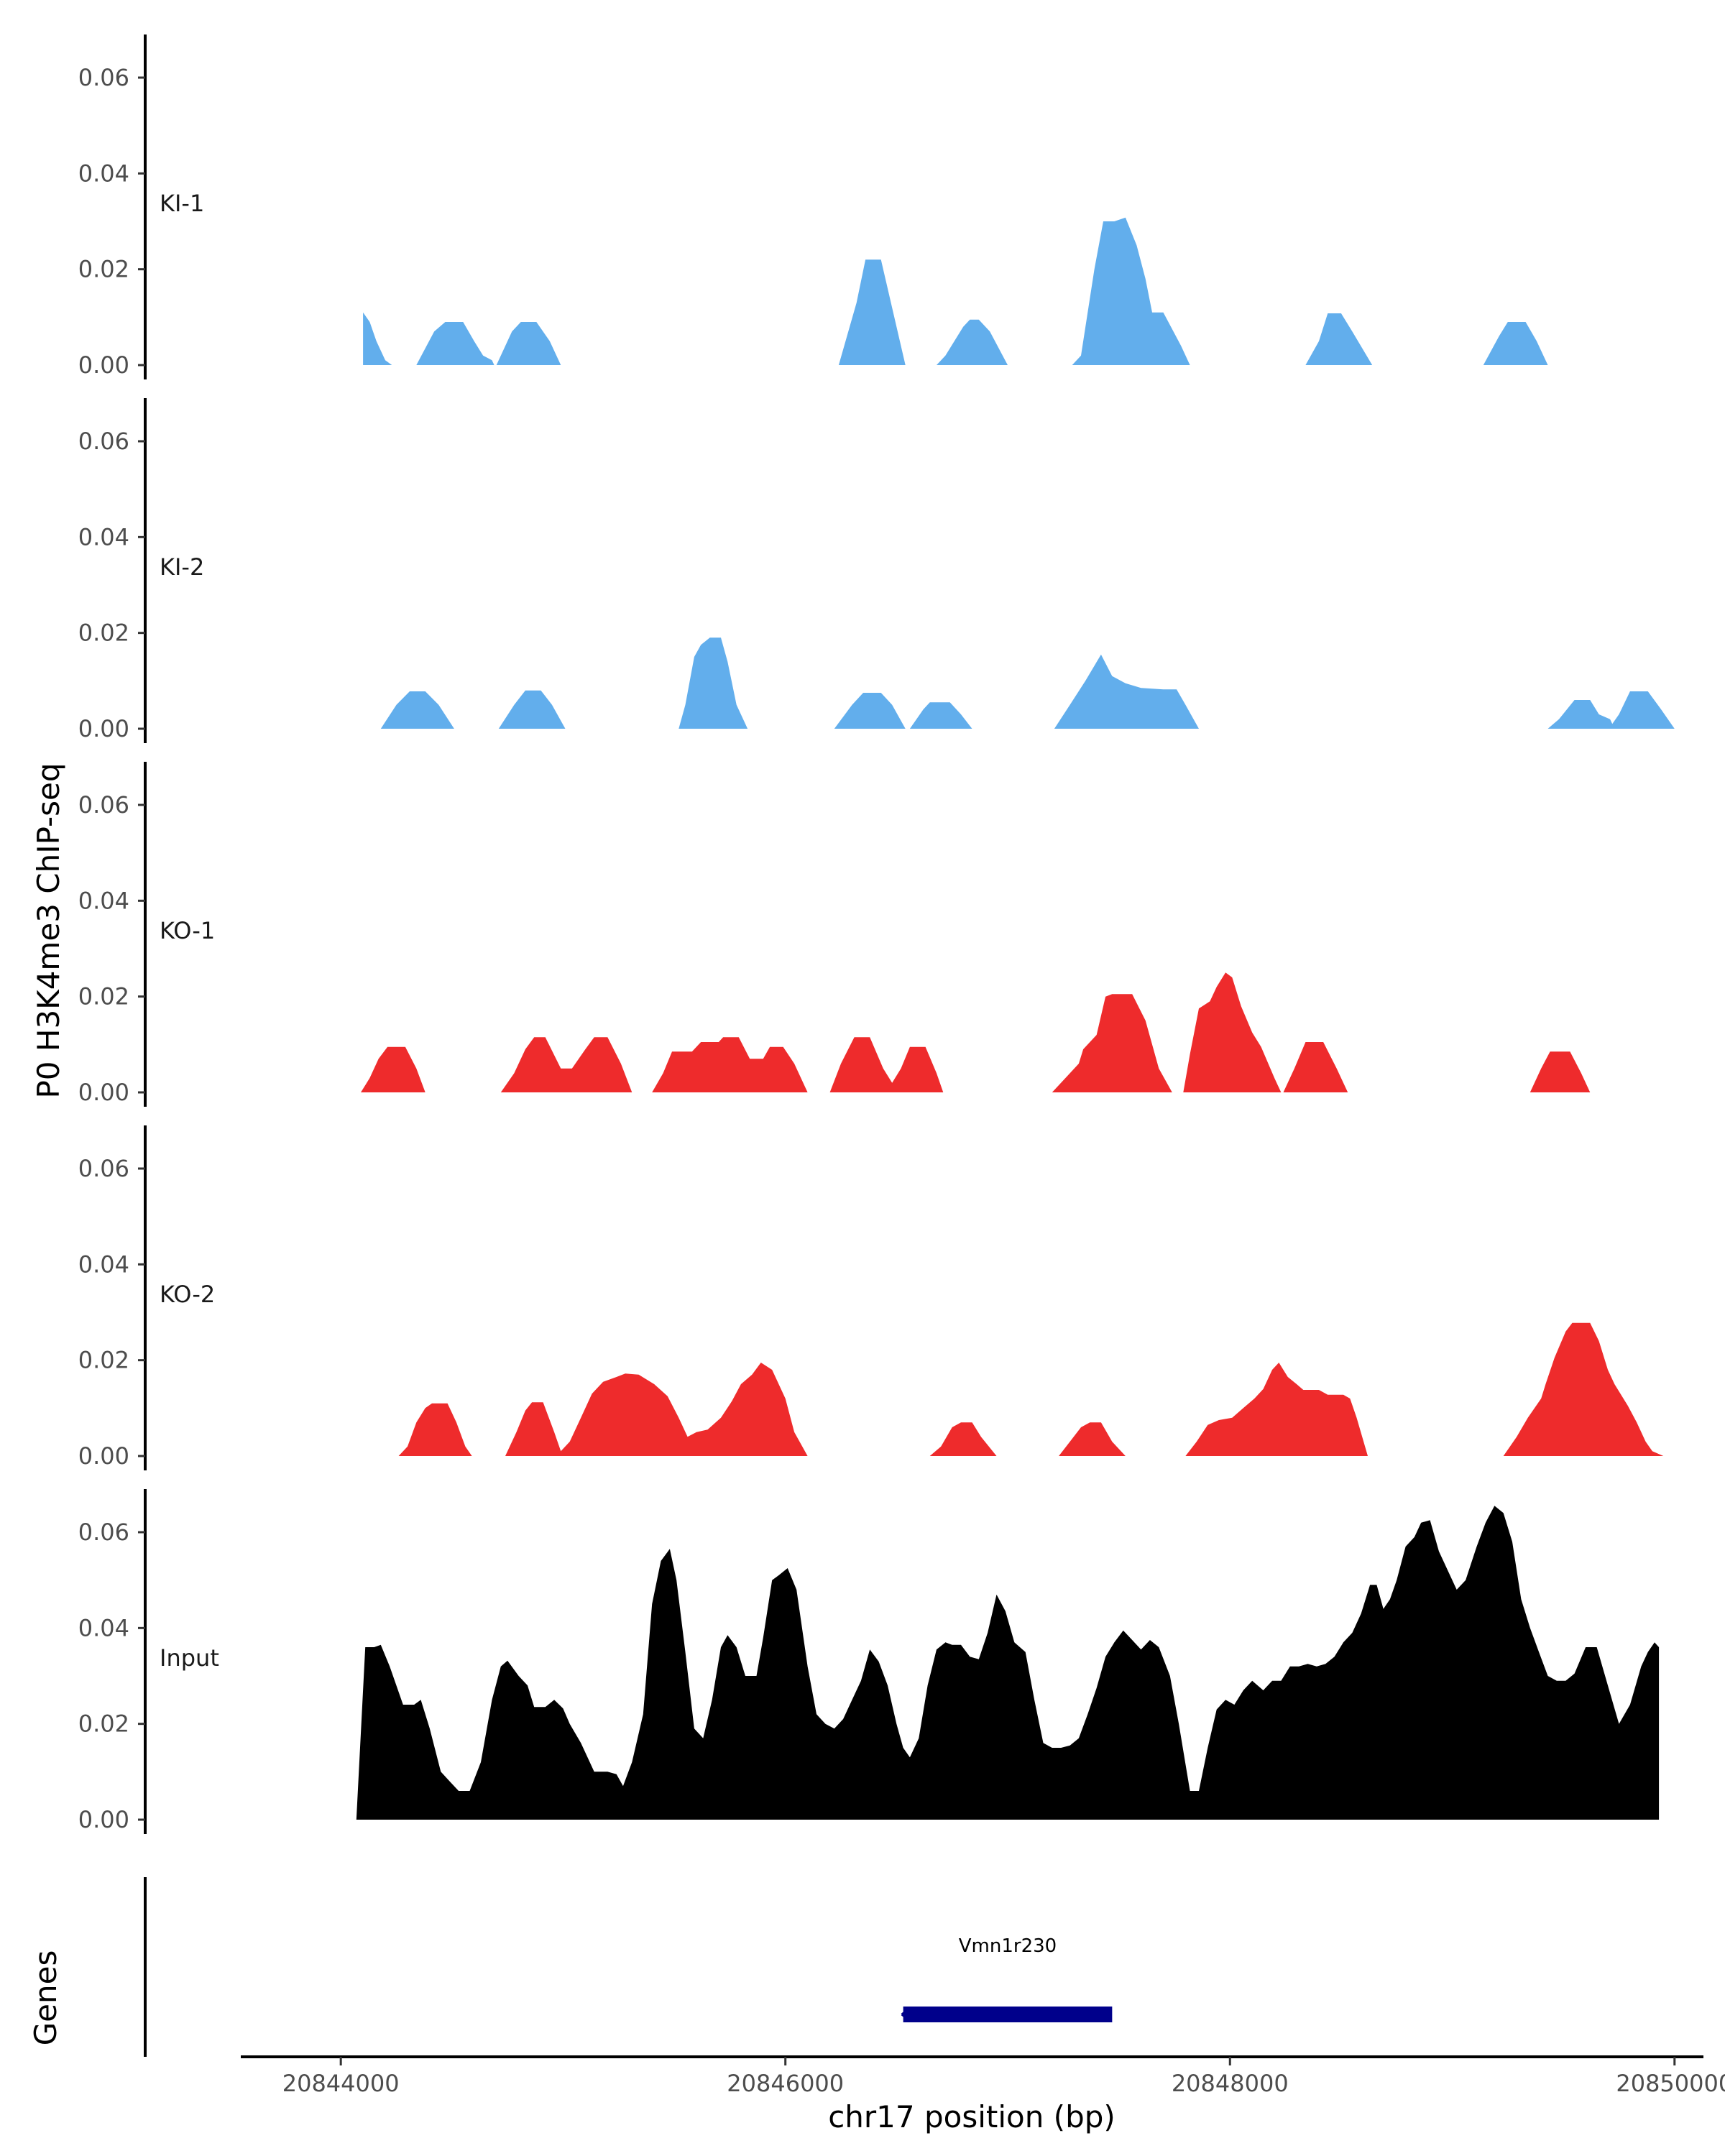  Describe the element at coordinates (972, 2116) in the screenshot. I see `x-axis-title: chr17 position (bp)` at that location.